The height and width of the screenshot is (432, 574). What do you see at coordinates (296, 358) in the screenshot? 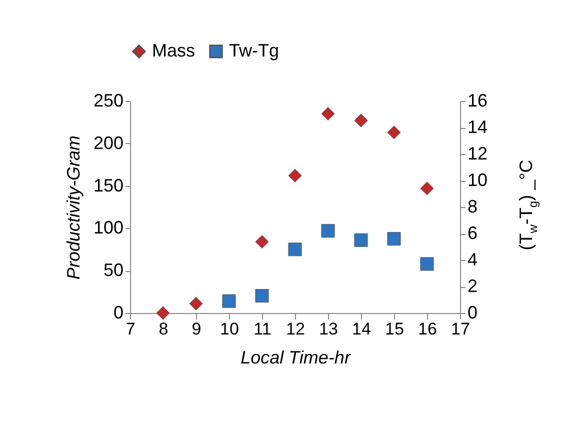
I see `x-axis-title: Local Time-hr` at bounding box center [296, 358].